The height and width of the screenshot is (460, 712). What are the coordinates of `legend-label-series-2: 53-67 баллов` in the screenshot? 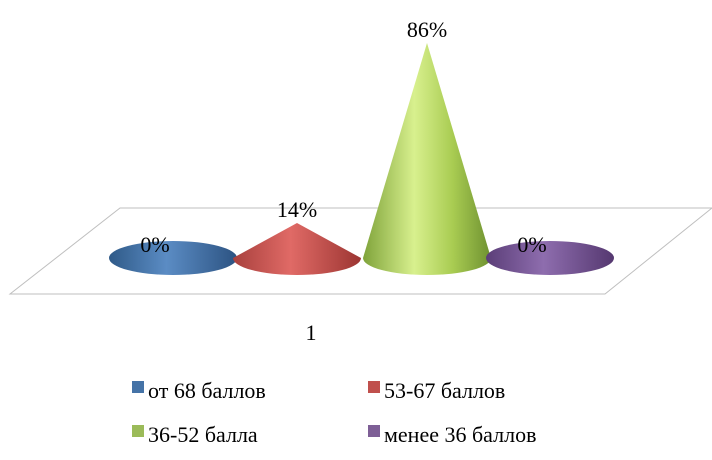 It's located at (444, 390).